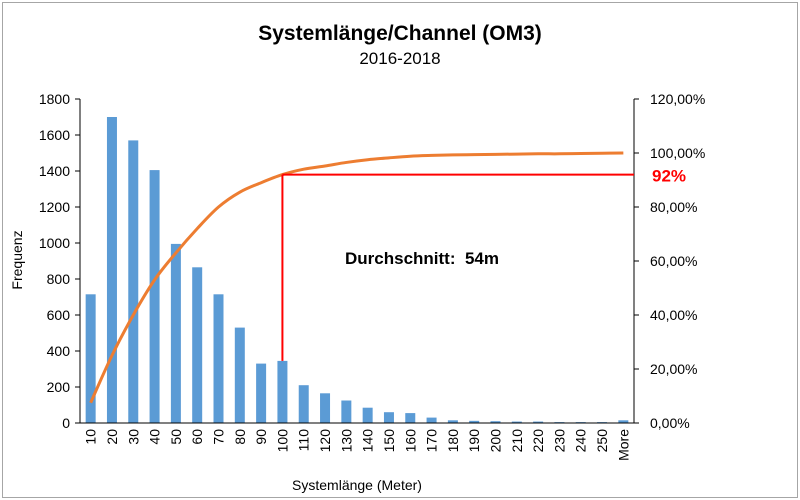  Describe the element at coordinates (410, 441) in the screenshot. I see `x-tick-label: 160` at that location.